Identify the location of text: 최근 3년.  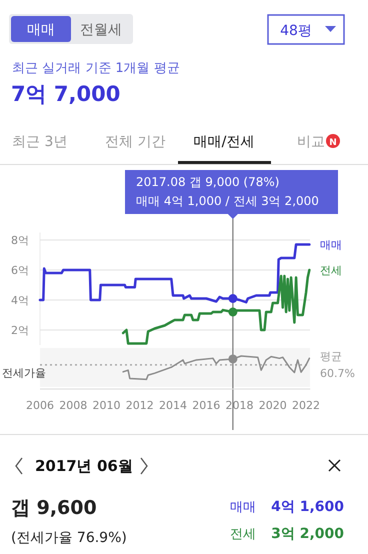
(40, 142).